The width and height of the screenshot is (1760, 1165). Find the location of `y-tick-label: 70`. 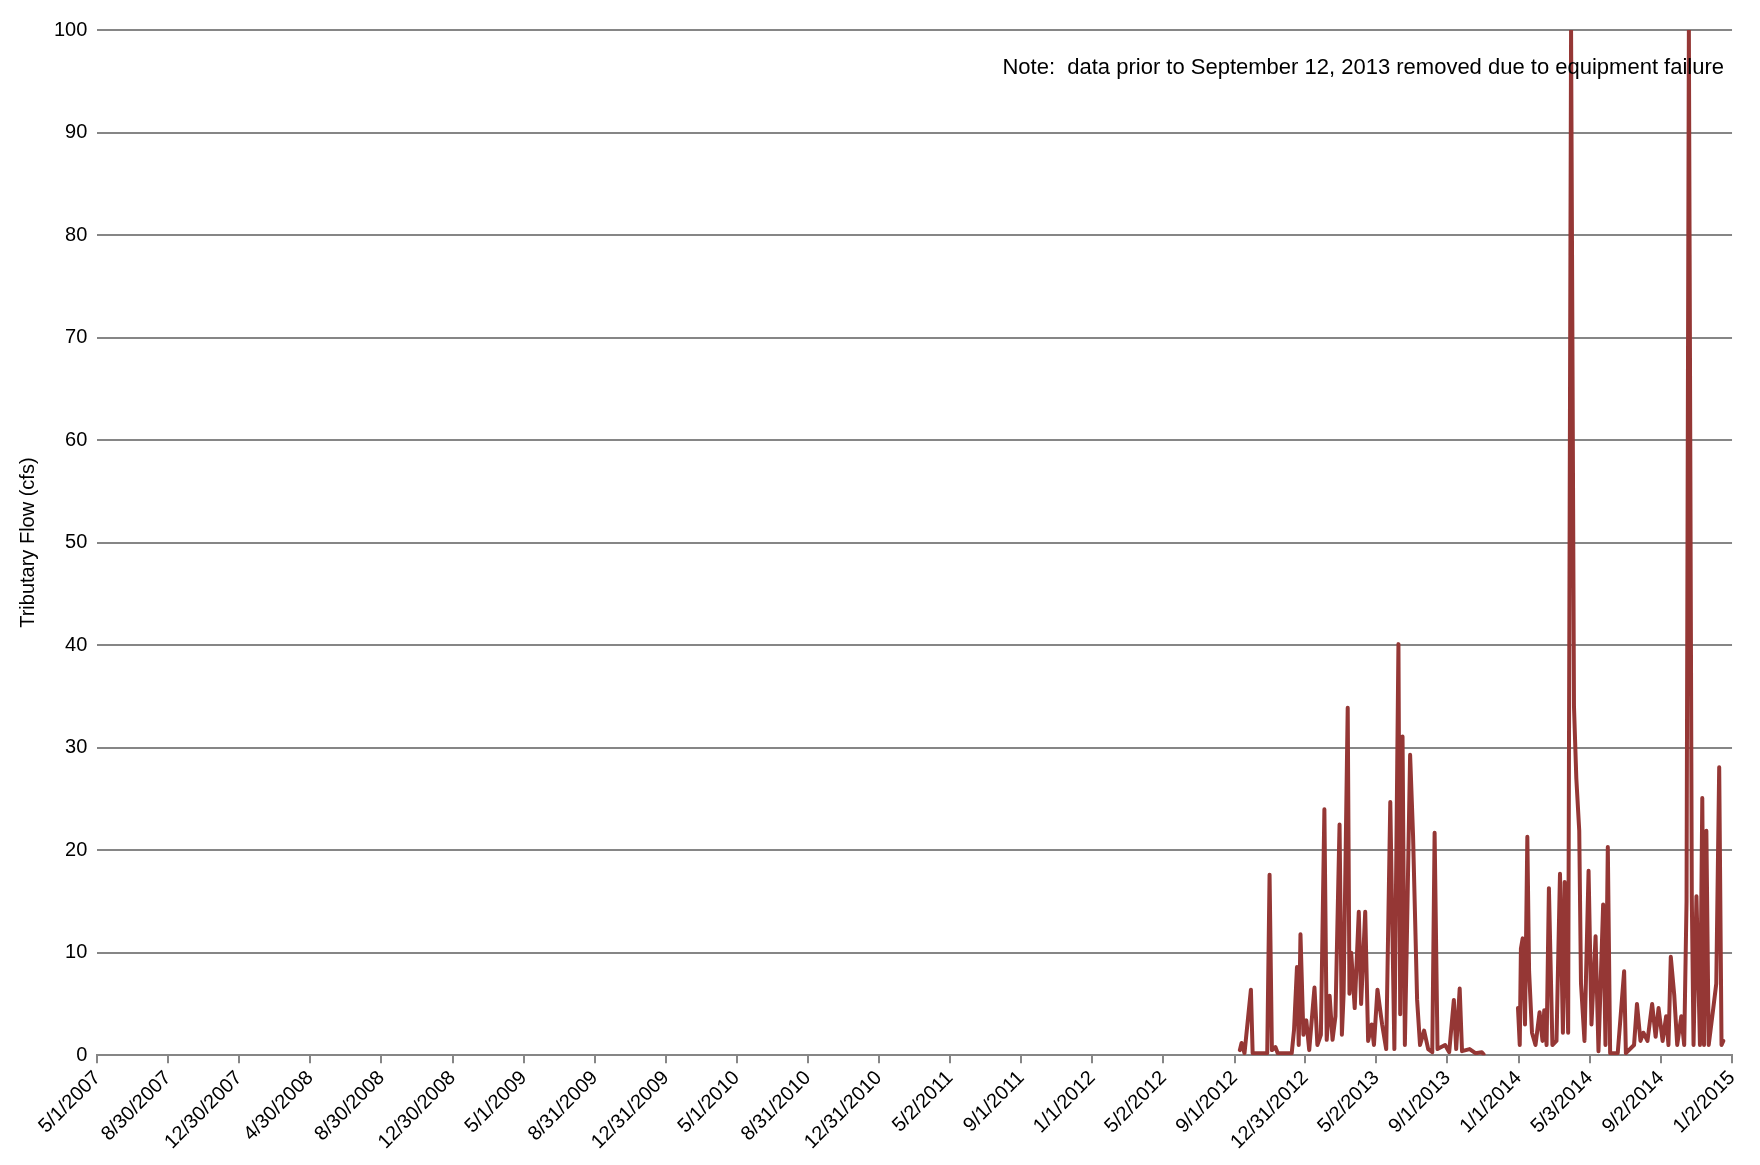

y-tick-label: 70 is located at coordinates (76, 336).